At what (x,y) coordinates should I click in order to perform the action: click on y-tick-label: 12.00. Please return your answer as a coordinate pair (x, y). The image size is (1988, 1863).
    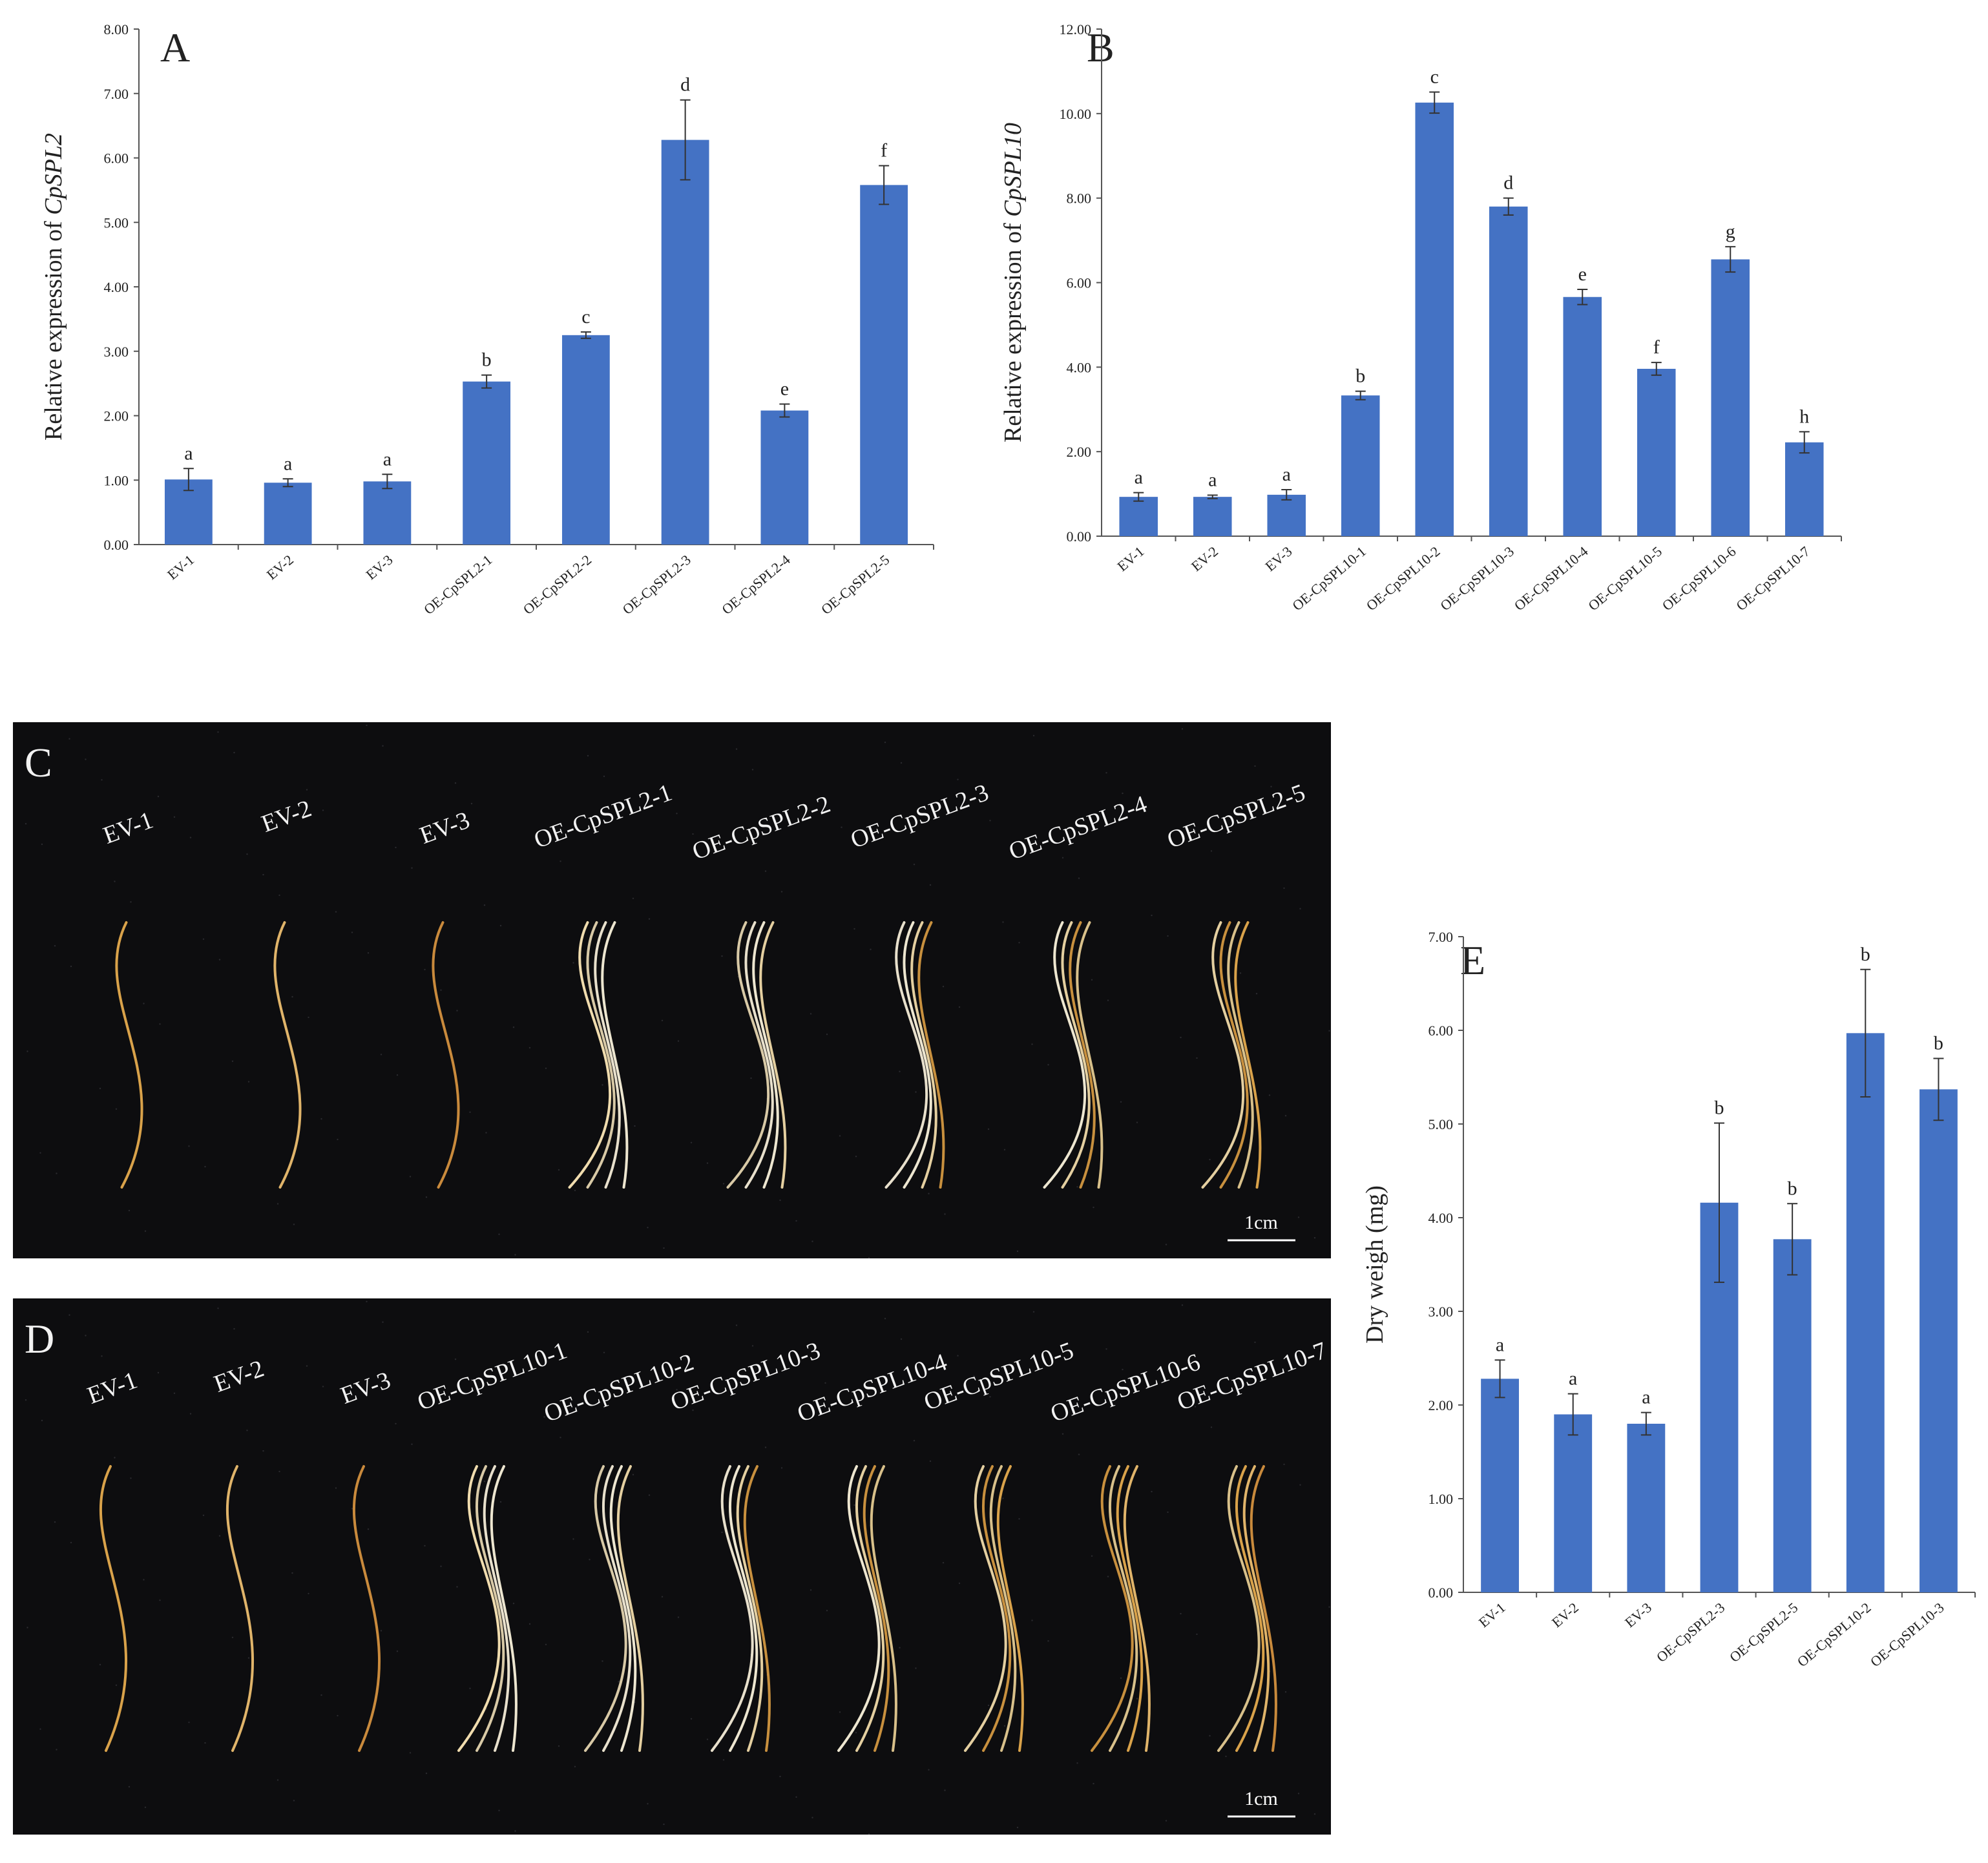
    Looking at the image, I should click on (1076, 29).